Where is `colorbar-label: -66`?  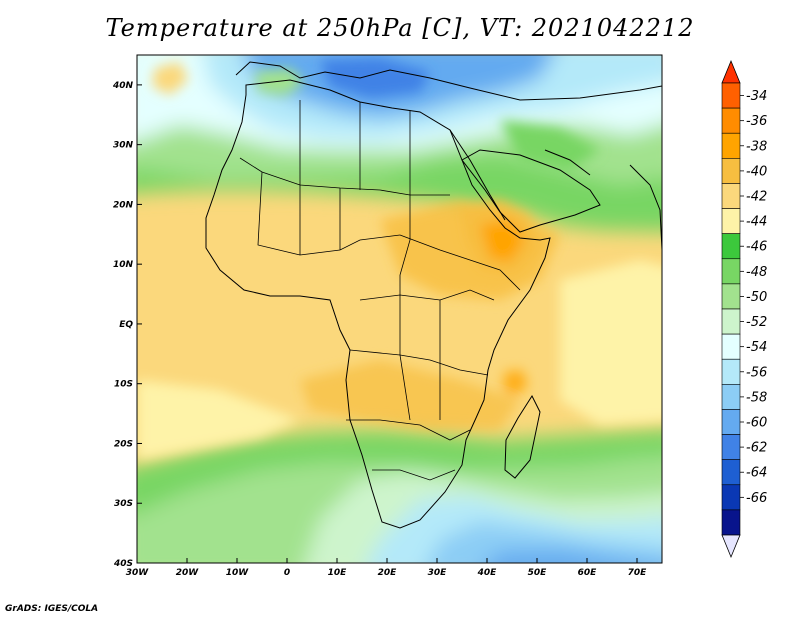 colorbar-label: -66 is located at coordinates (756, 498).